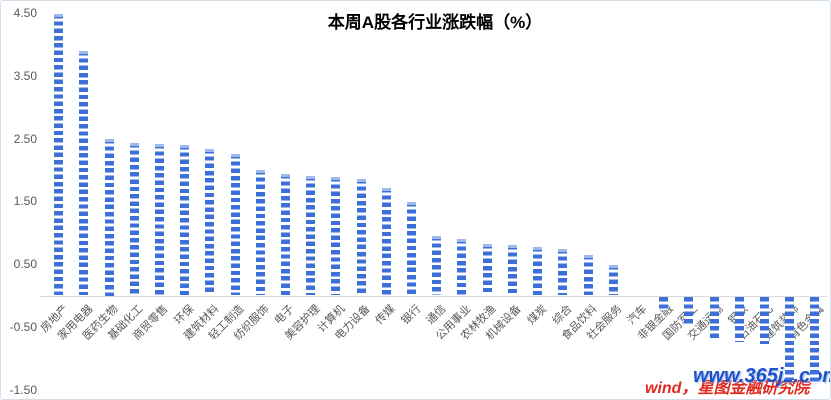 The width and height of the screenshot is (831, 400). Describe the element at coordinates (23, 389) in the screenshot. I see `y-tick-label: -1.50` at that location.